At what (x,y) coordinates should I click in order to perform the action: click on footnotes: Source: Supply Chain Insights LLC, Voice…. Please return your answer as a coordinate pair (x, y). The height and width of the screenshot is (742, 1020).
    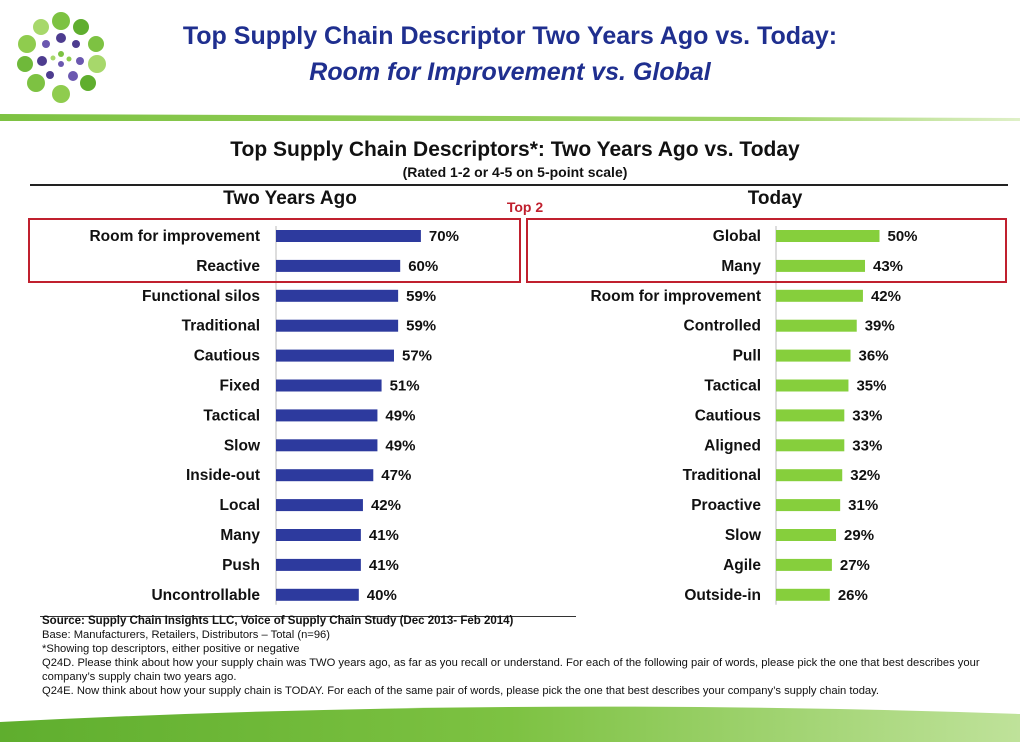
    Looking at the image, I should click on (529, 656).